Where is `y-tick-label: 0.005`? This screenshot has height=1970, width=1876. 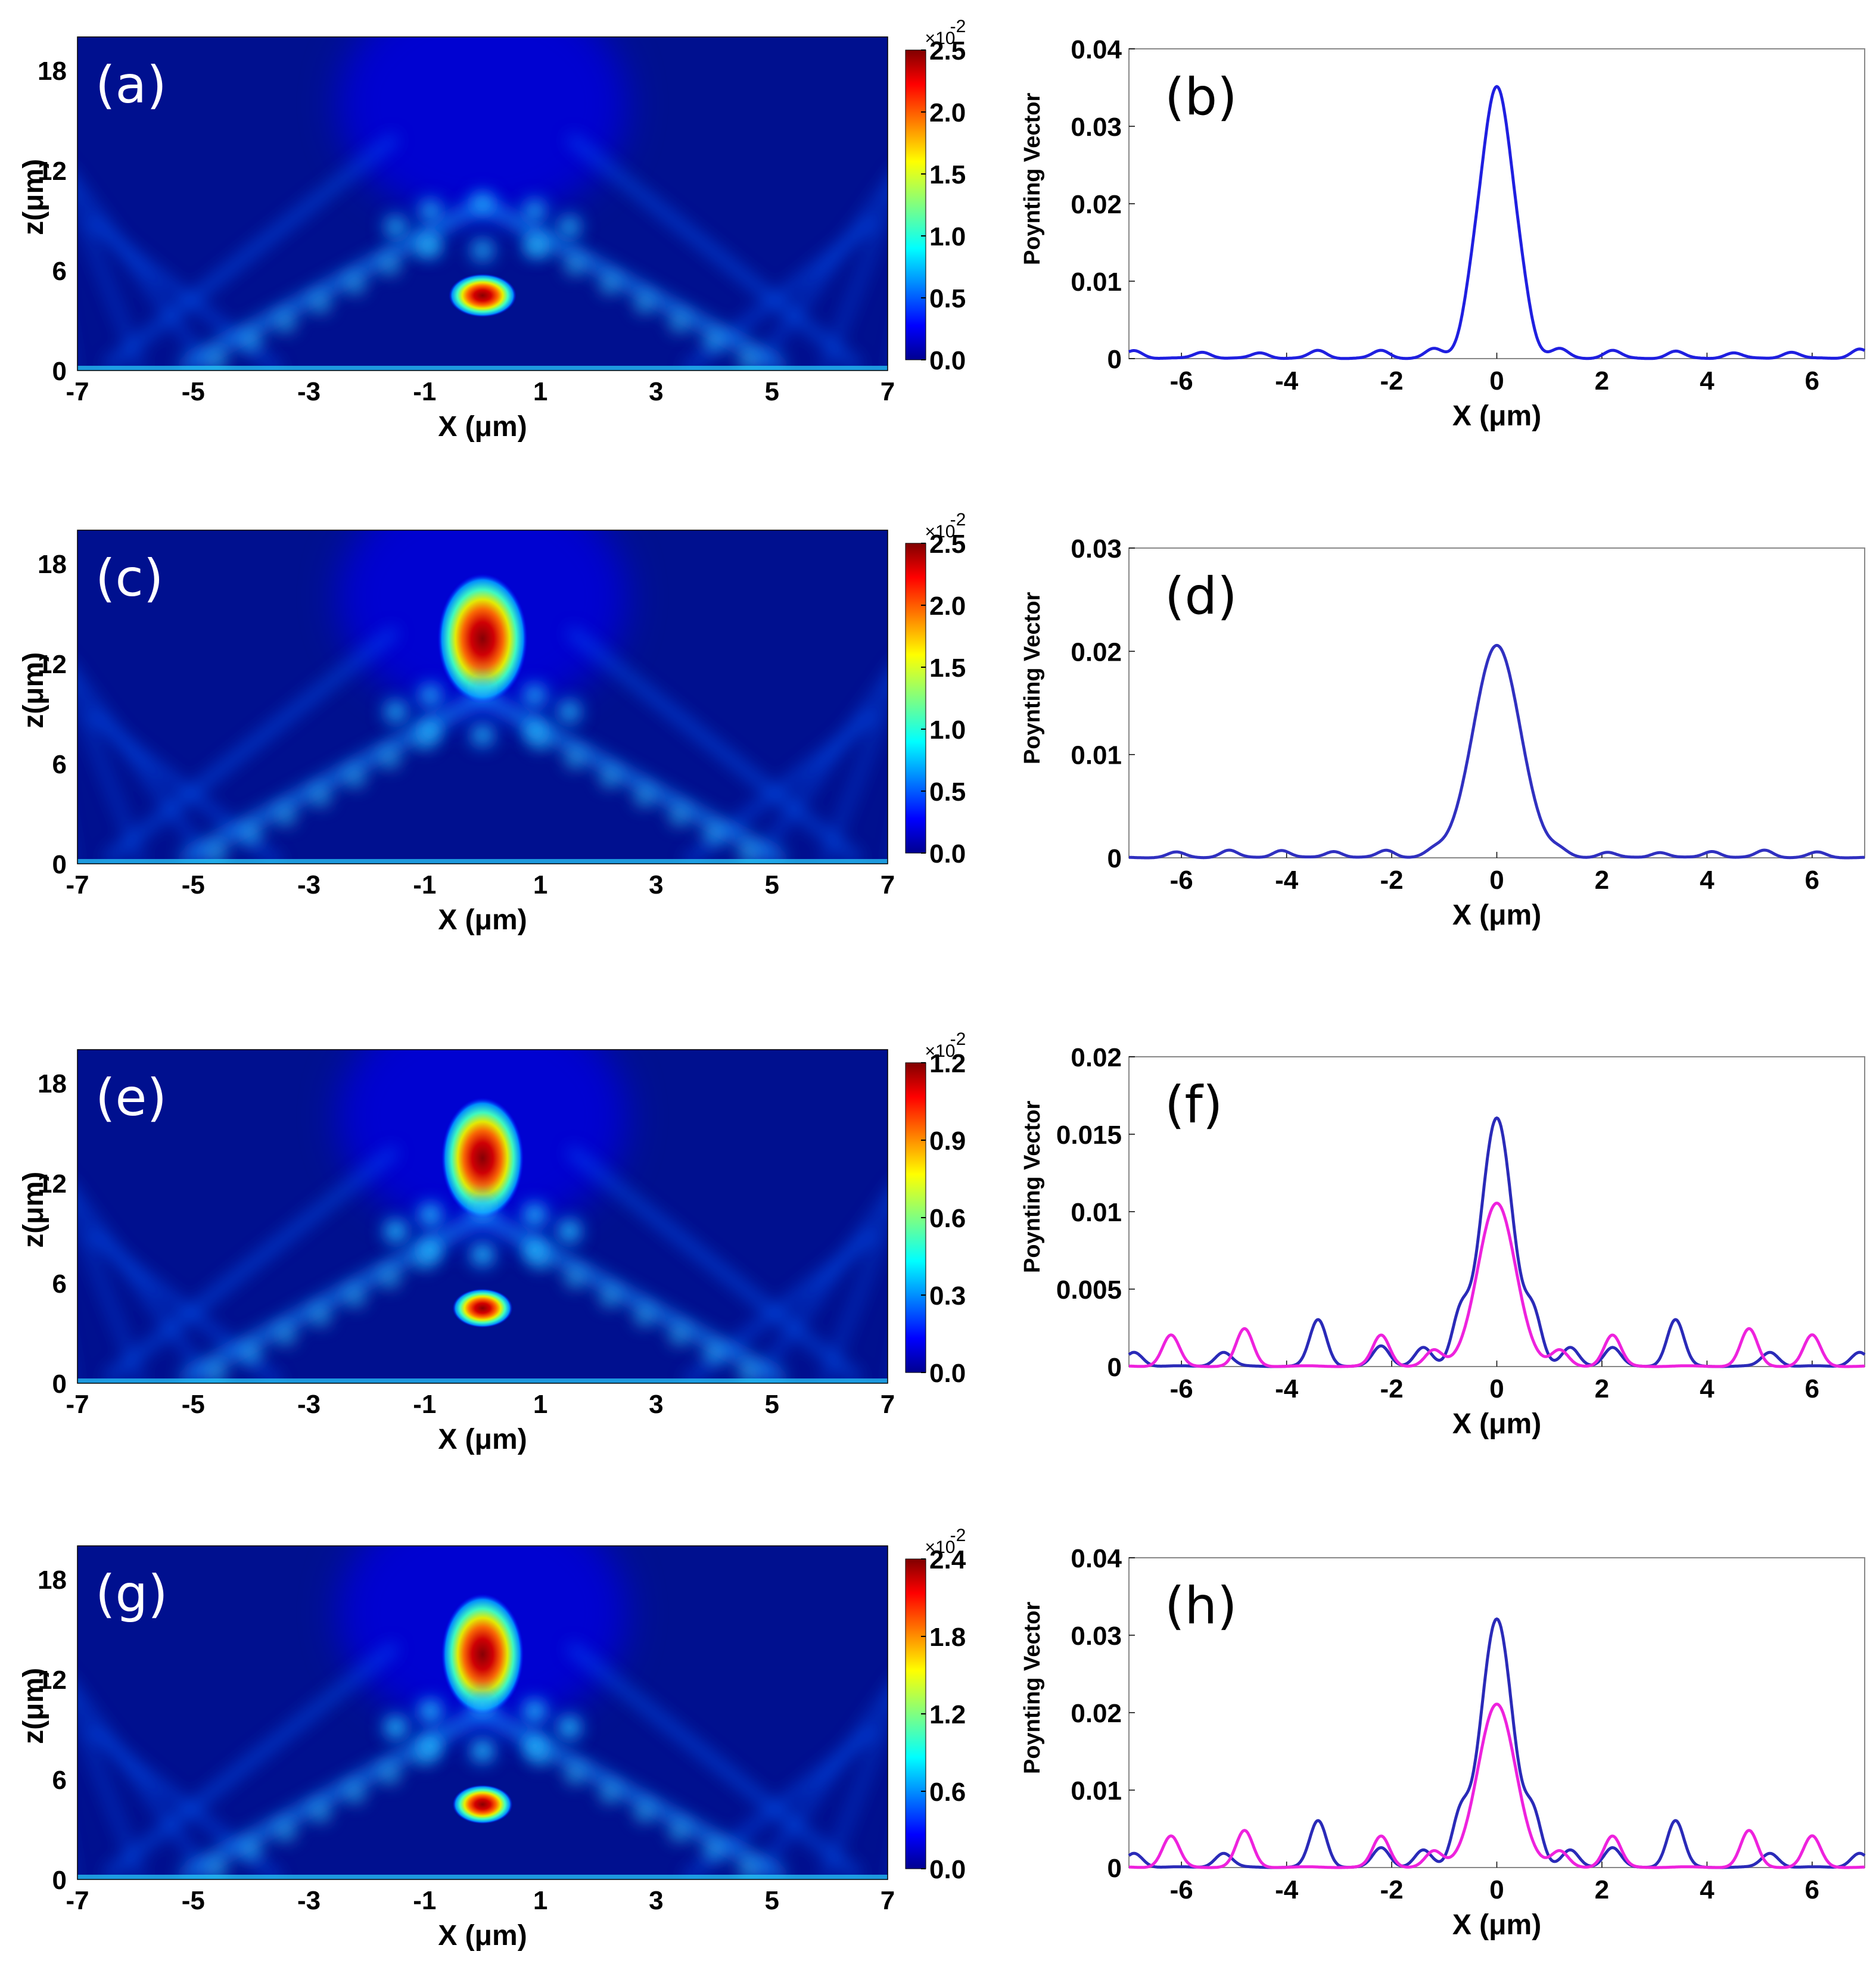 y-tick-label: 0.005 is located at coordinates (1089, 1290).